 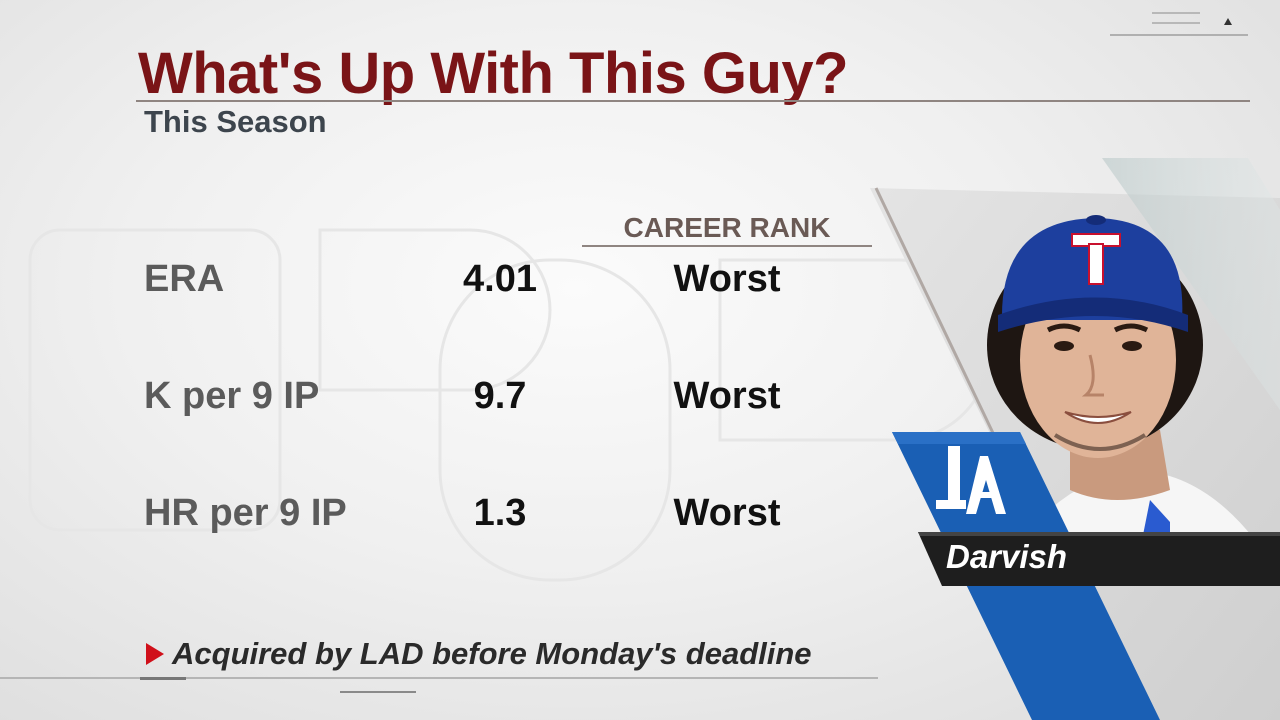 What do you see at coordinates (439, 678) in the screenshot?
I see `footer-divider` at bounding box center [439, 678].